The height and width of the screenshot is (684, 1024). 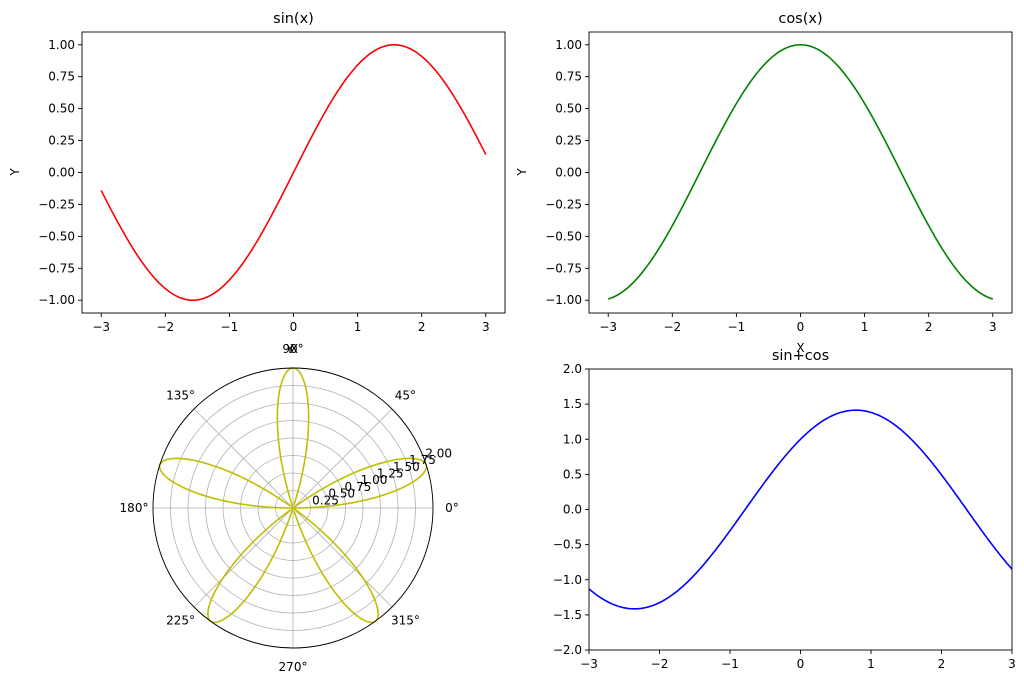 I want to click on polar-outer-circle, so click(x=293, y=508).